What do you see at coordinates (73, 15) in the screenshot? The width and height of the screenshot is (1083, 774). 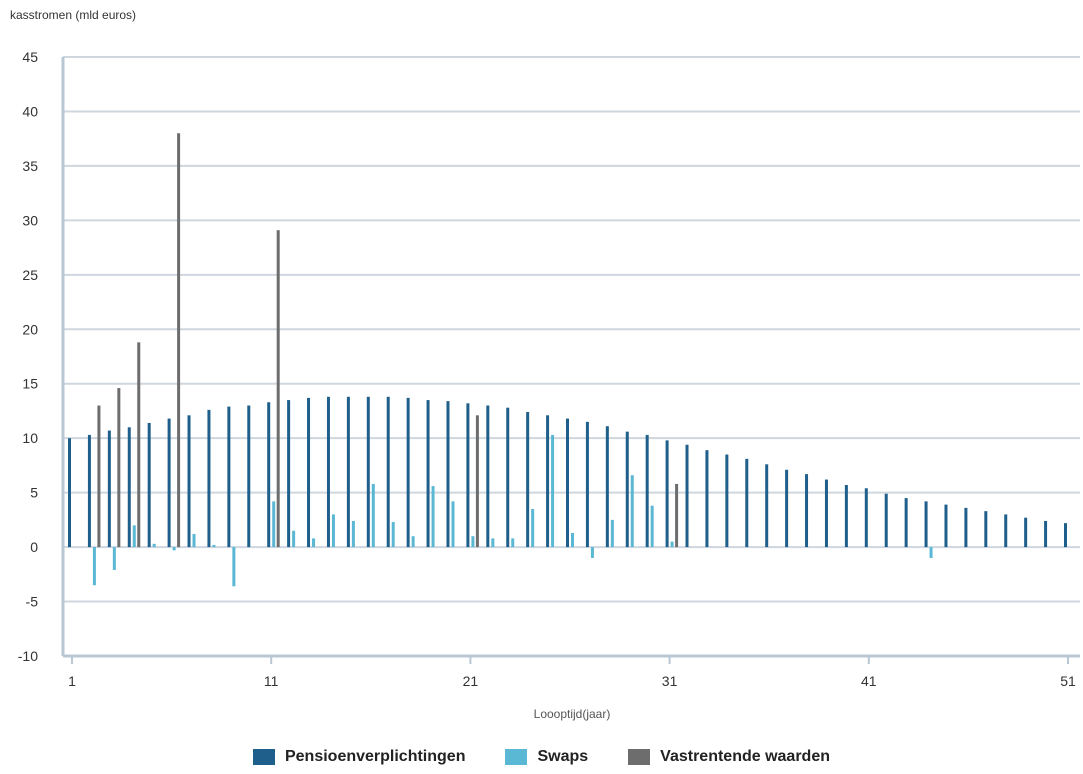 I see `y-axis-title: kasstromen (mld euros)` at bounding box center [73, 15].